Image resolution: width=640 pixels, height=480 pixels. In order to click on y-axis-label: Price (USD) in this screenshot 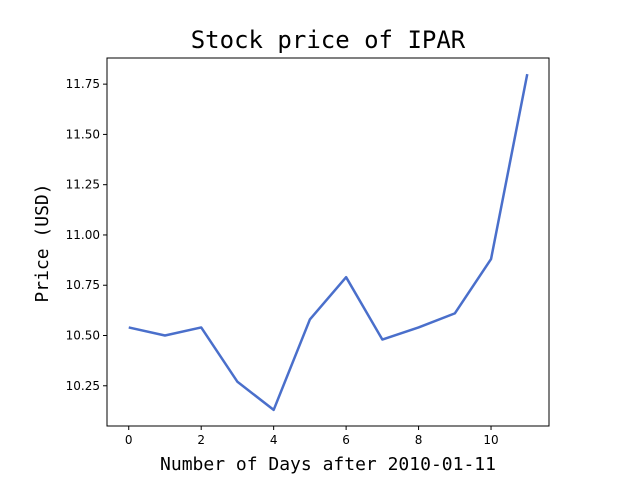, I will do `click(42, 242)`.